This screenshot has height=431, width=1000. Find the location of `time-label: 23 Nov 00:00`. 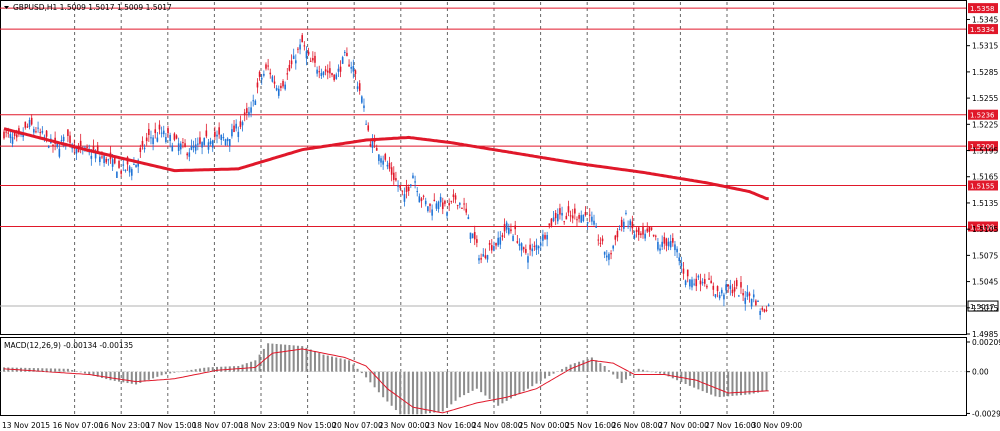

time-label: 23 Nov 00:00 is located at coordinates (404, 425).